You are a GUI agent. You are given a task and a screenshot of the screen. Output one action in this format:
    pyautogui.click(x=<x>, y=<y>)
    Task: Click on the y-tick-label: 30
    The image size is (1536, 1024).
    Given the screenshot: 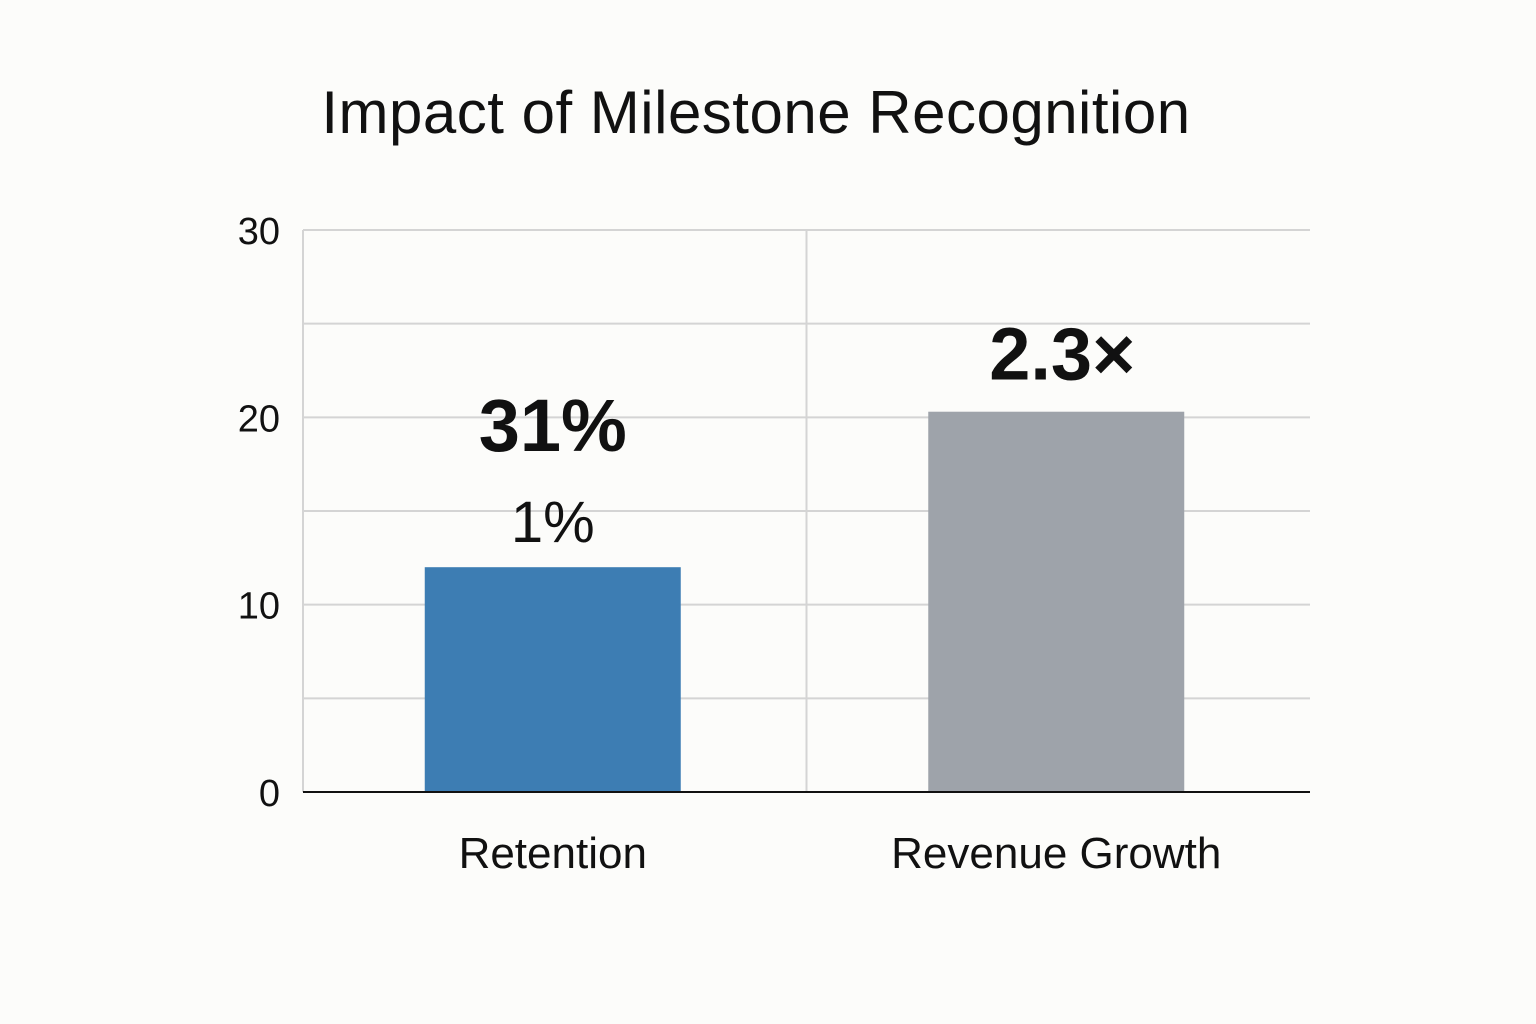 What is the action you would take?
    pyautogui.click(x=259, y=232)
    